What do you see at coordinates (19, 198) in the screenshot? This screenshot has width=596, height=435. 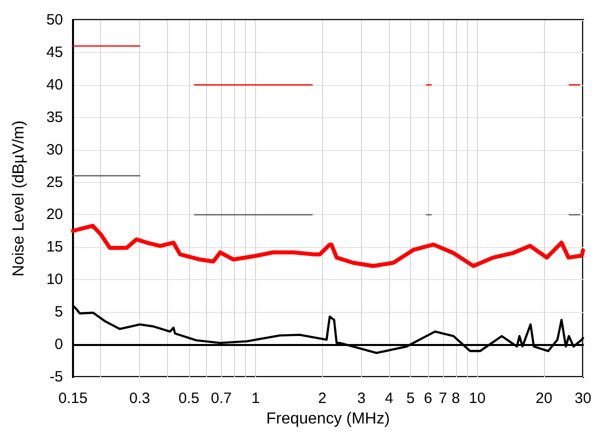 I see `y-axis-title: Noise Level (dBµV/m)` at bounding box center [19, 198].